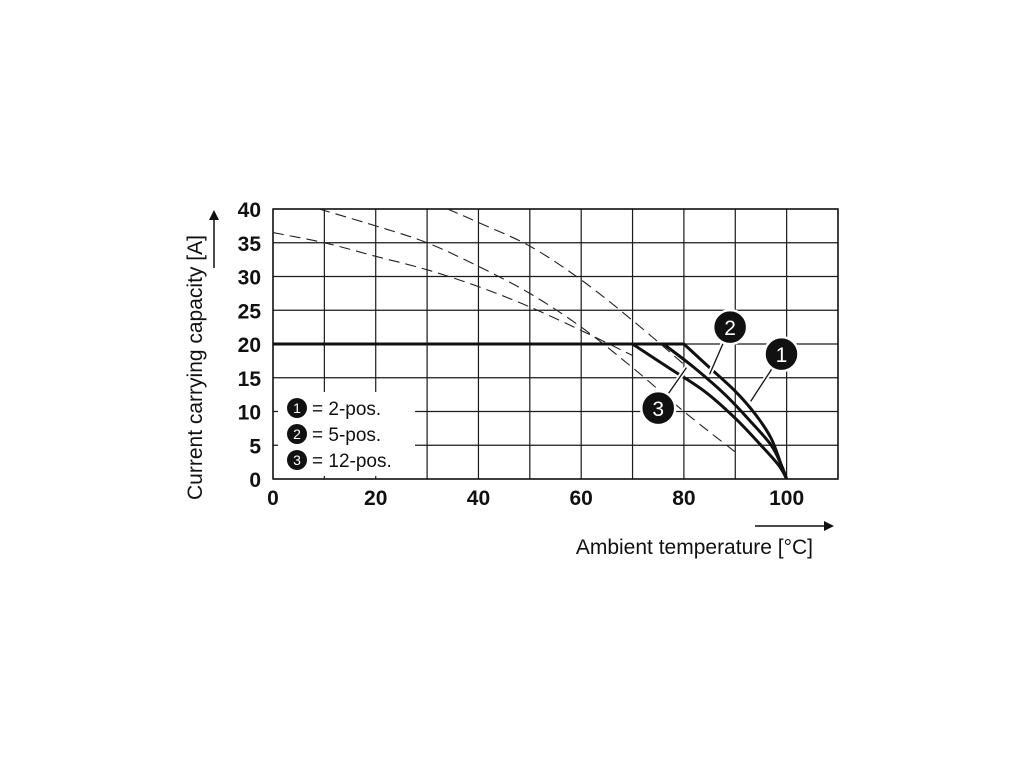  What do you see at coordinates (786, 498) in the screenshot?
I see `x-tick-label: 100` at bounding box center [786, 498].